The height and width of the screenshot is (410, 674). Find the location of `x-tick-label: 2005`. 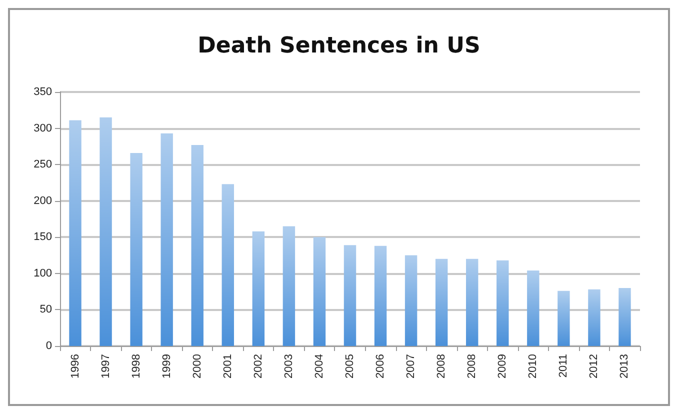

x-tick-label: 2005 is located at coordinates (350, 366).